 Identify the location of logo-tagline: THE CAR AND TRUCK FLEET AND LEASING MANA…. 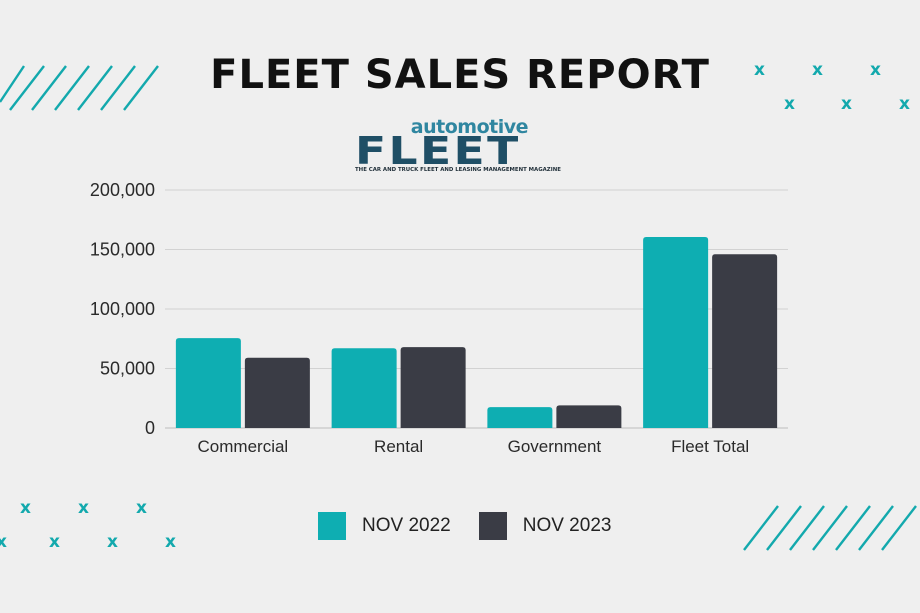
(458, 170).